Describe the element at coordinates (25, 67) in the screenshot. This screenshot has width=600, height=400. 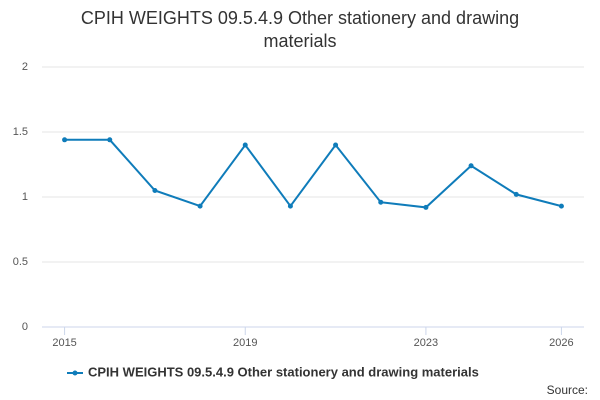
I see `y-tick-label: 2` at that location.